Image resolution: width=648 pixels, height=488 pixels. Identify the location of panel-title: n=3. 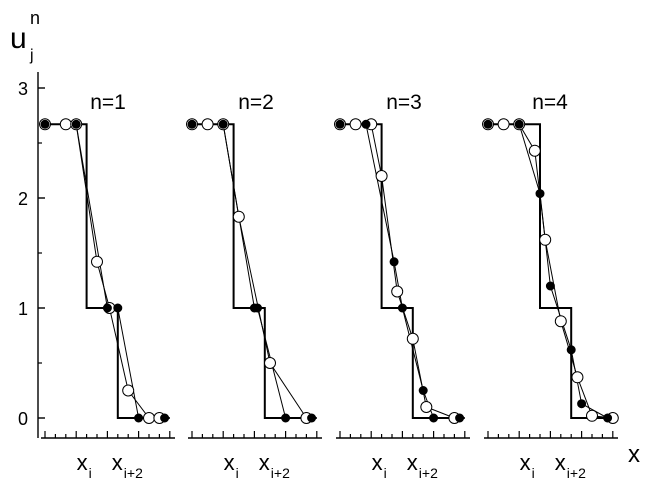
(404, 102).